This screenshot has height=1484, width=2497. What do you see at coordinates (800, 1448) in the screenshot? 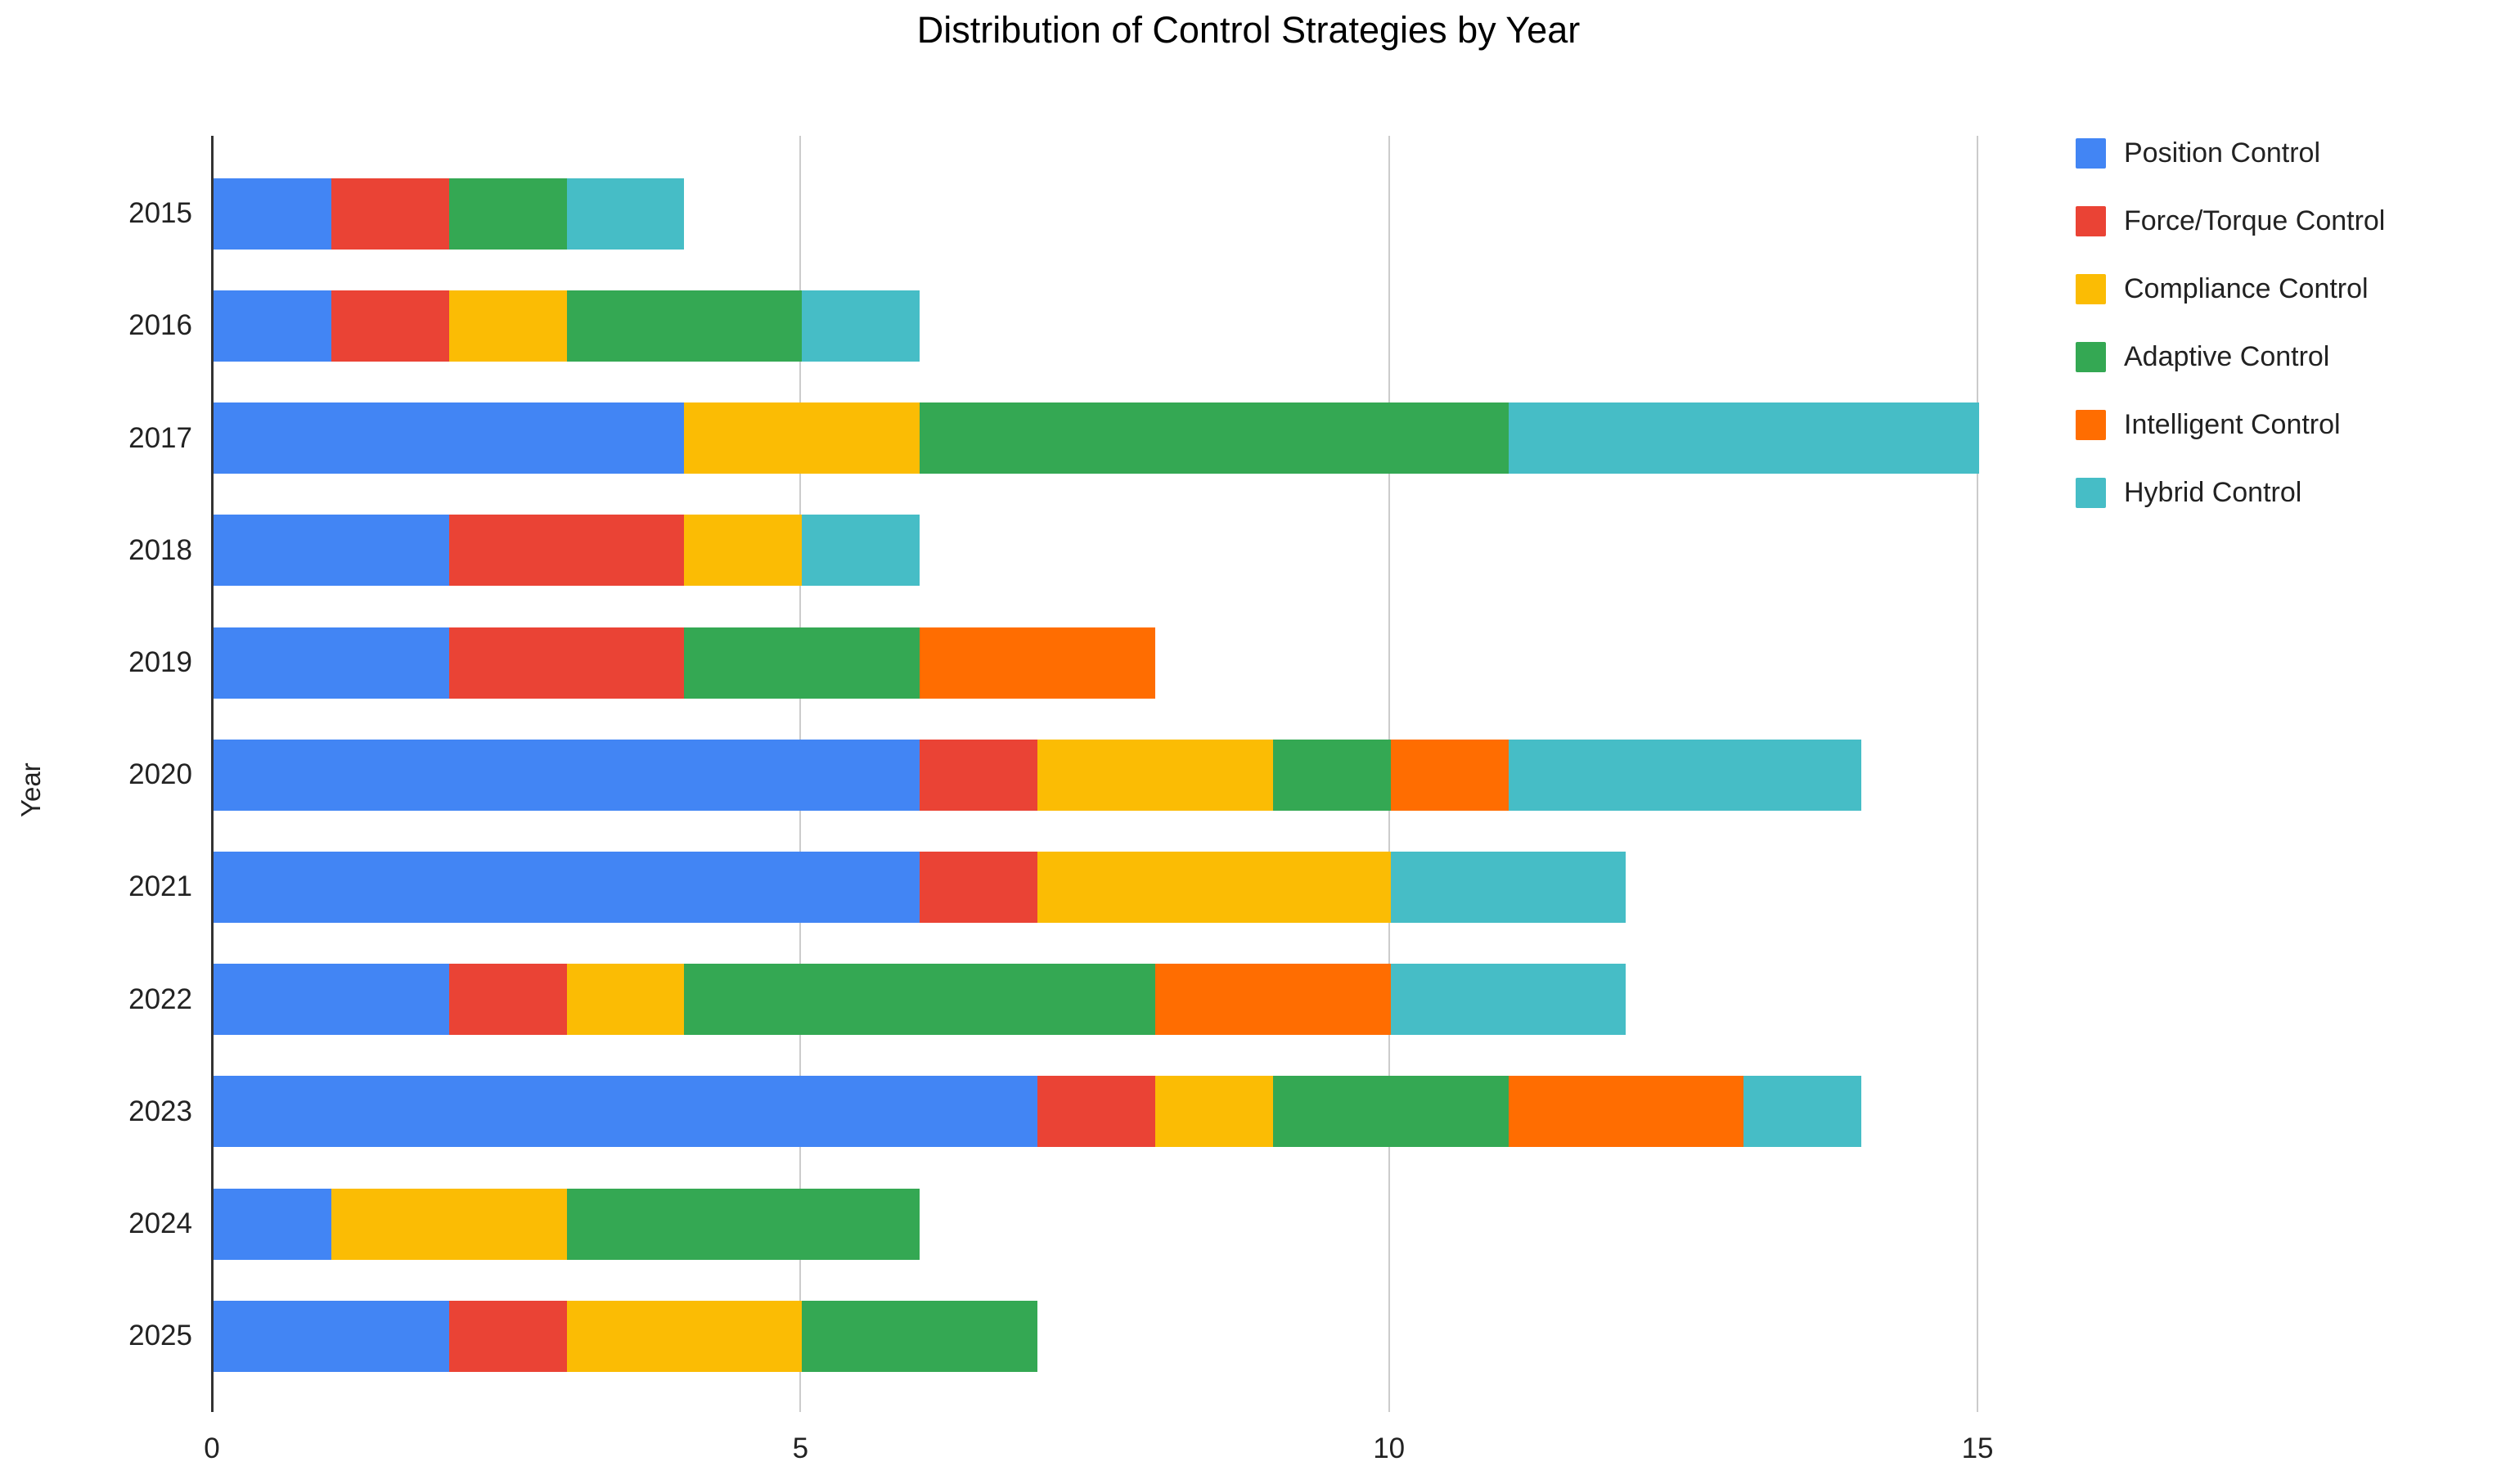
I see `x-tick-label-5: 5` at bounding box center [800, 1448].